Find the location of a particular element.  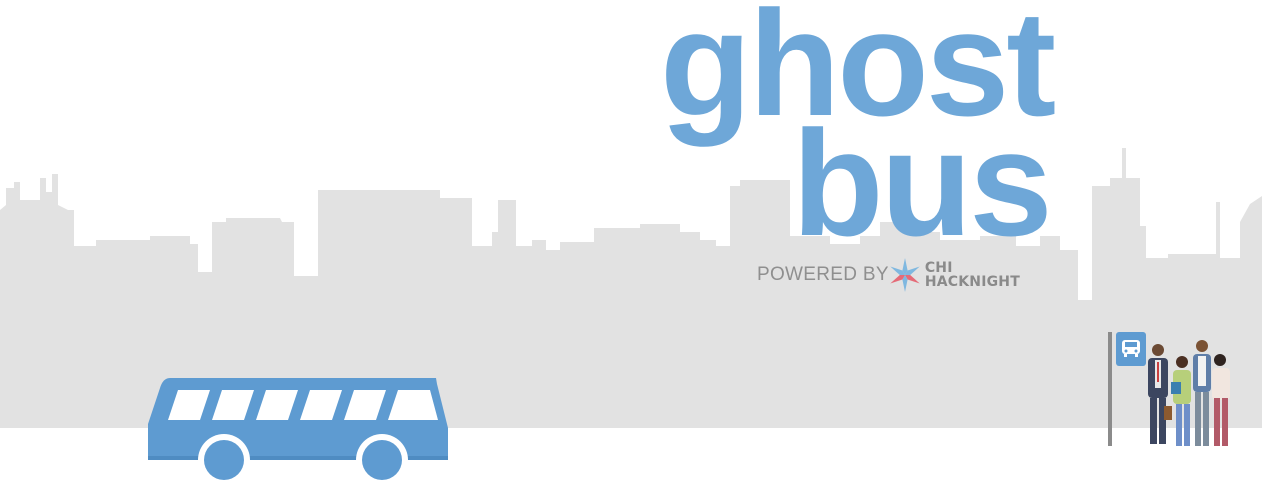

chicago-star-icon is located at coordinates (905, 275).